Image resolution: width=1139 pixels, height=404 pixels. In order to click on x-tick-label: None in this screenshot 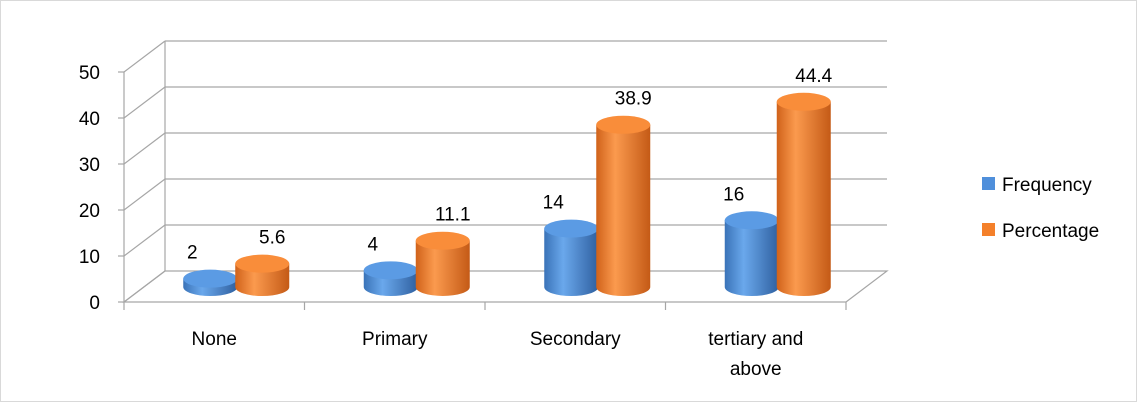, I will do `click(214, 339)`.